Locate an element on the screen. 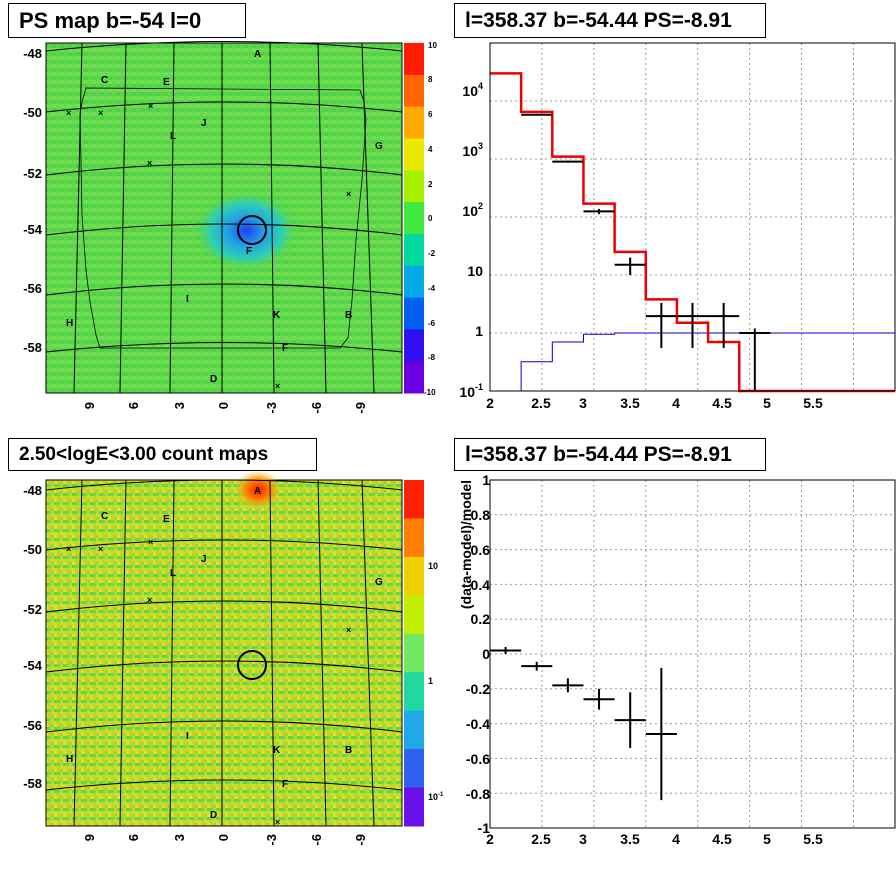 The height and width of the screenshot is (872, 896). residual-marks is located at coordinates (583, 724).